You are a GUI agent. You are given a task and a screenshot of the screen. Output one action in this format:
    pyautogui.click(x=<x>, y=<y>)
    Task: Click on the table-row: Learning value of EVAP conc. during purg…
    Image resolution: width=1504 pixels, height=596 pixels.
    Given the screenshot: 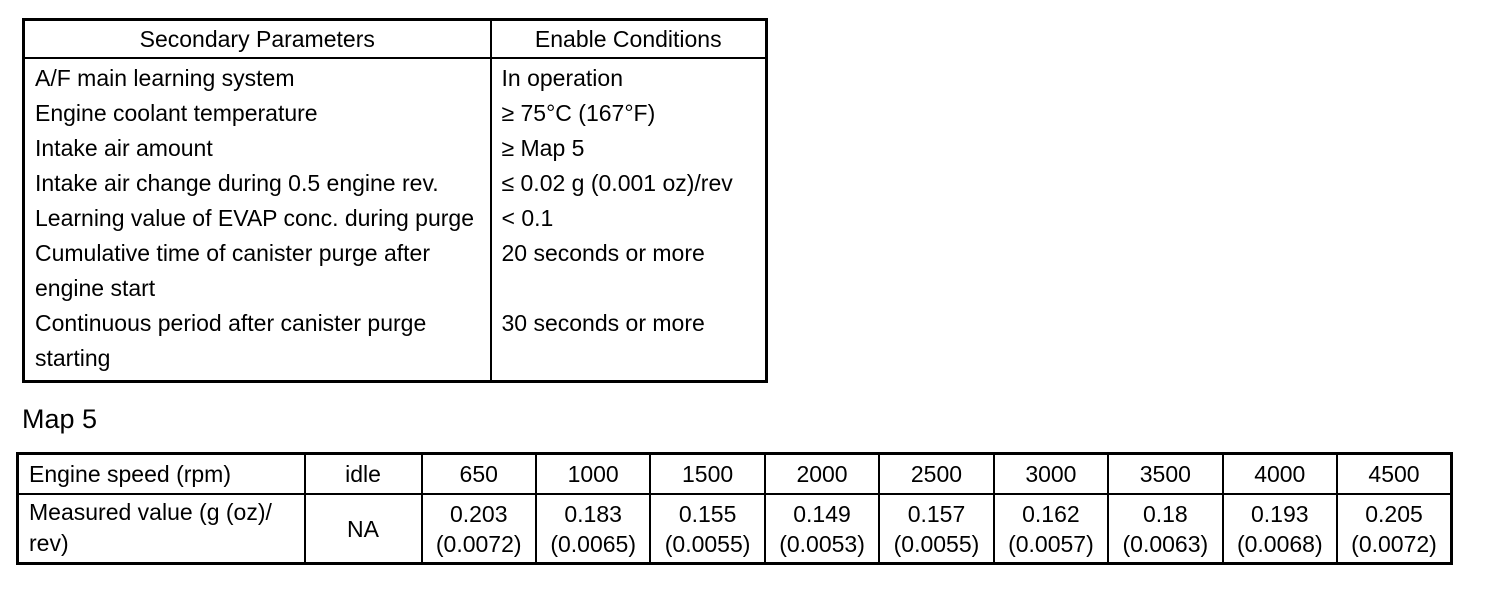 What is the action you would take?
    pyautogui.click(x=395, y=218)
    